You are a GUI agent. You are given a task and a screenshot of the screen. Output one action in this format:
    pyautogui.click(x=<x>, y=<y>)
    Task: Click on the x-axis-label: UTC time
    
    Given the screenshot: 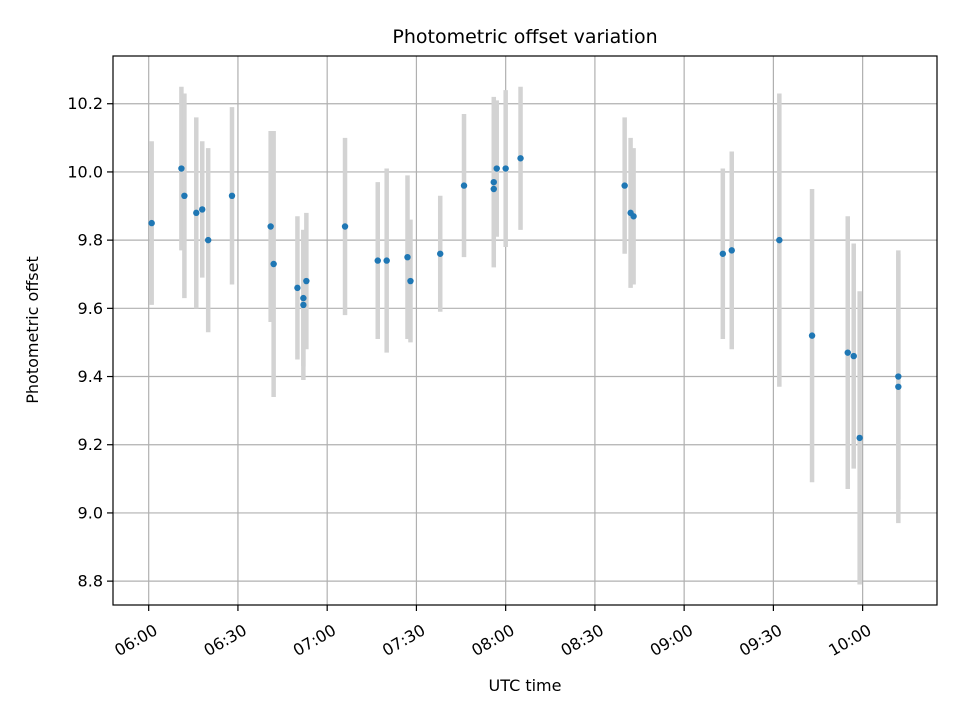 What is the action you would take?
    pyautogui.click(x=525, y=685)
    